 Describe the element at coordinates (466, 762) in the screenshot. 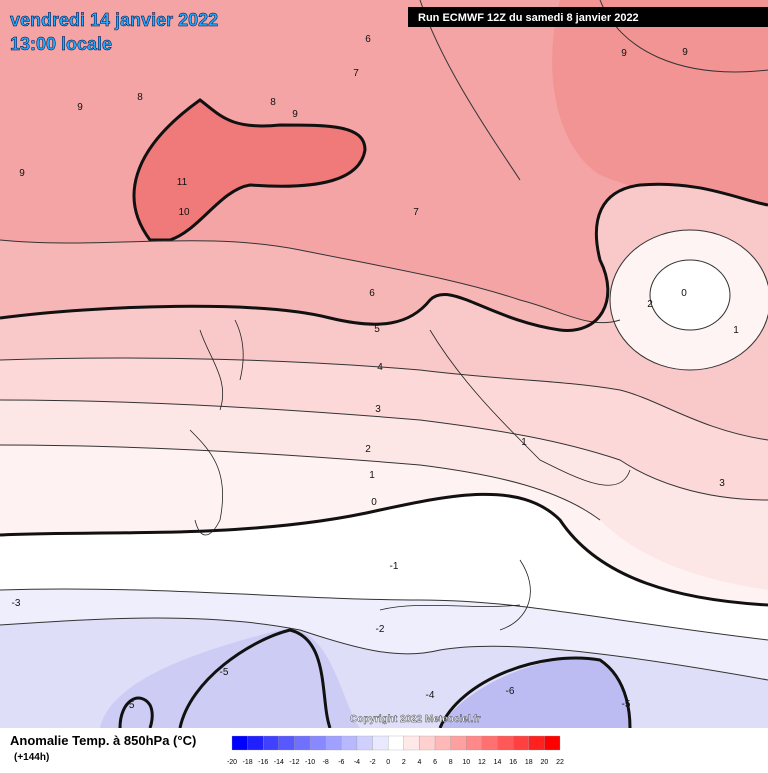

I see `colorbar-tick-label: 10` at that location.